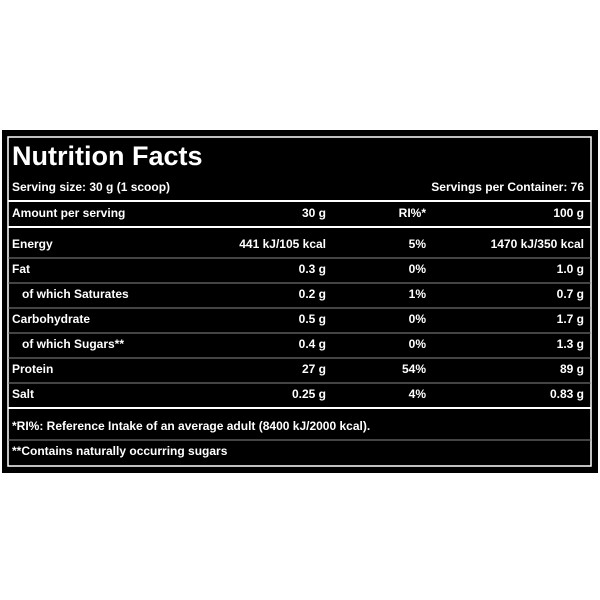 This screenshot has height=600, width=600. I want to click on nutrient-value: 441 kJ/105 kcal, so click(282, 244).